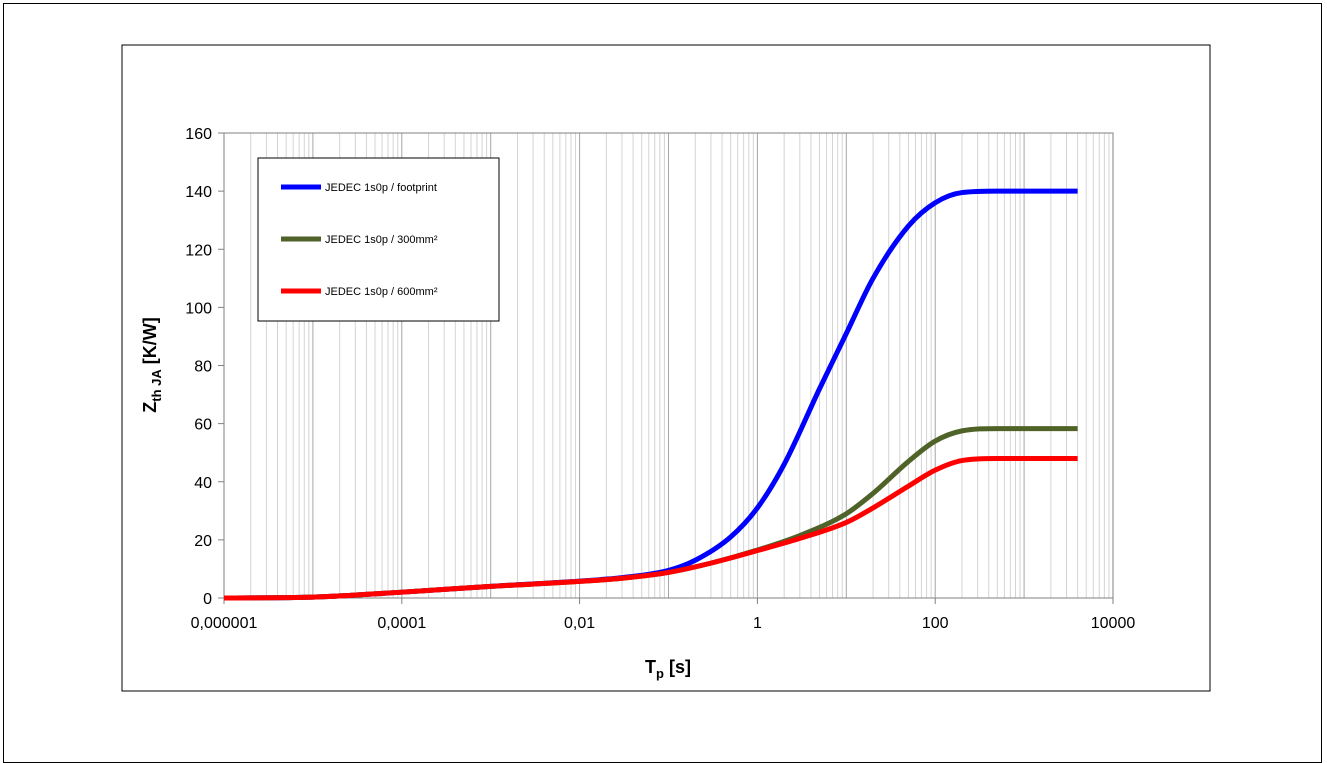  What do you see at coordinates (198, 308) in the screenshot?
I see `y-tick-label: 100` at bounding box center [198, 308].